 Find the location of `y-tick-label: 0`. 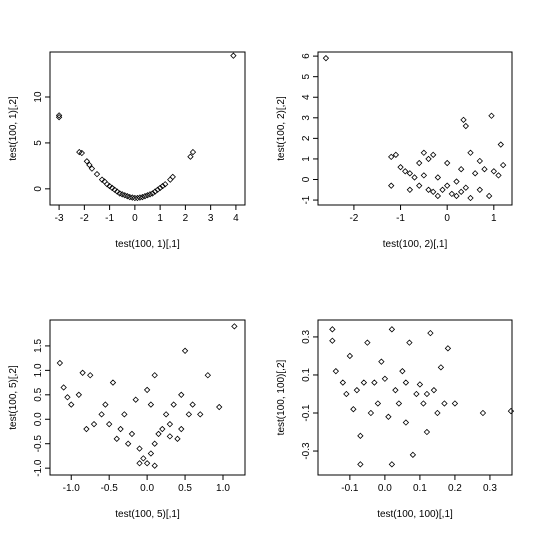

y-tick-label: 0 is located at coordinates (38, 189).